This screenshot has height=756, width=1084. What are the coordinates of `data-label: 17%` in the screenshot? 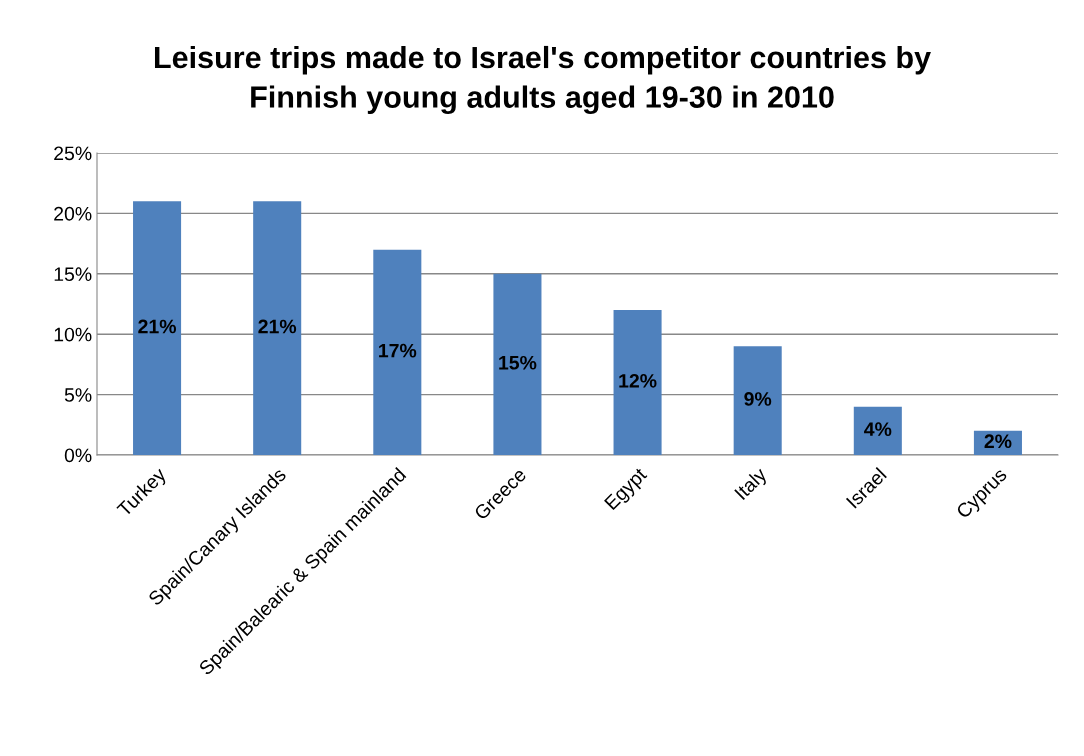 It's located at (398, 350).